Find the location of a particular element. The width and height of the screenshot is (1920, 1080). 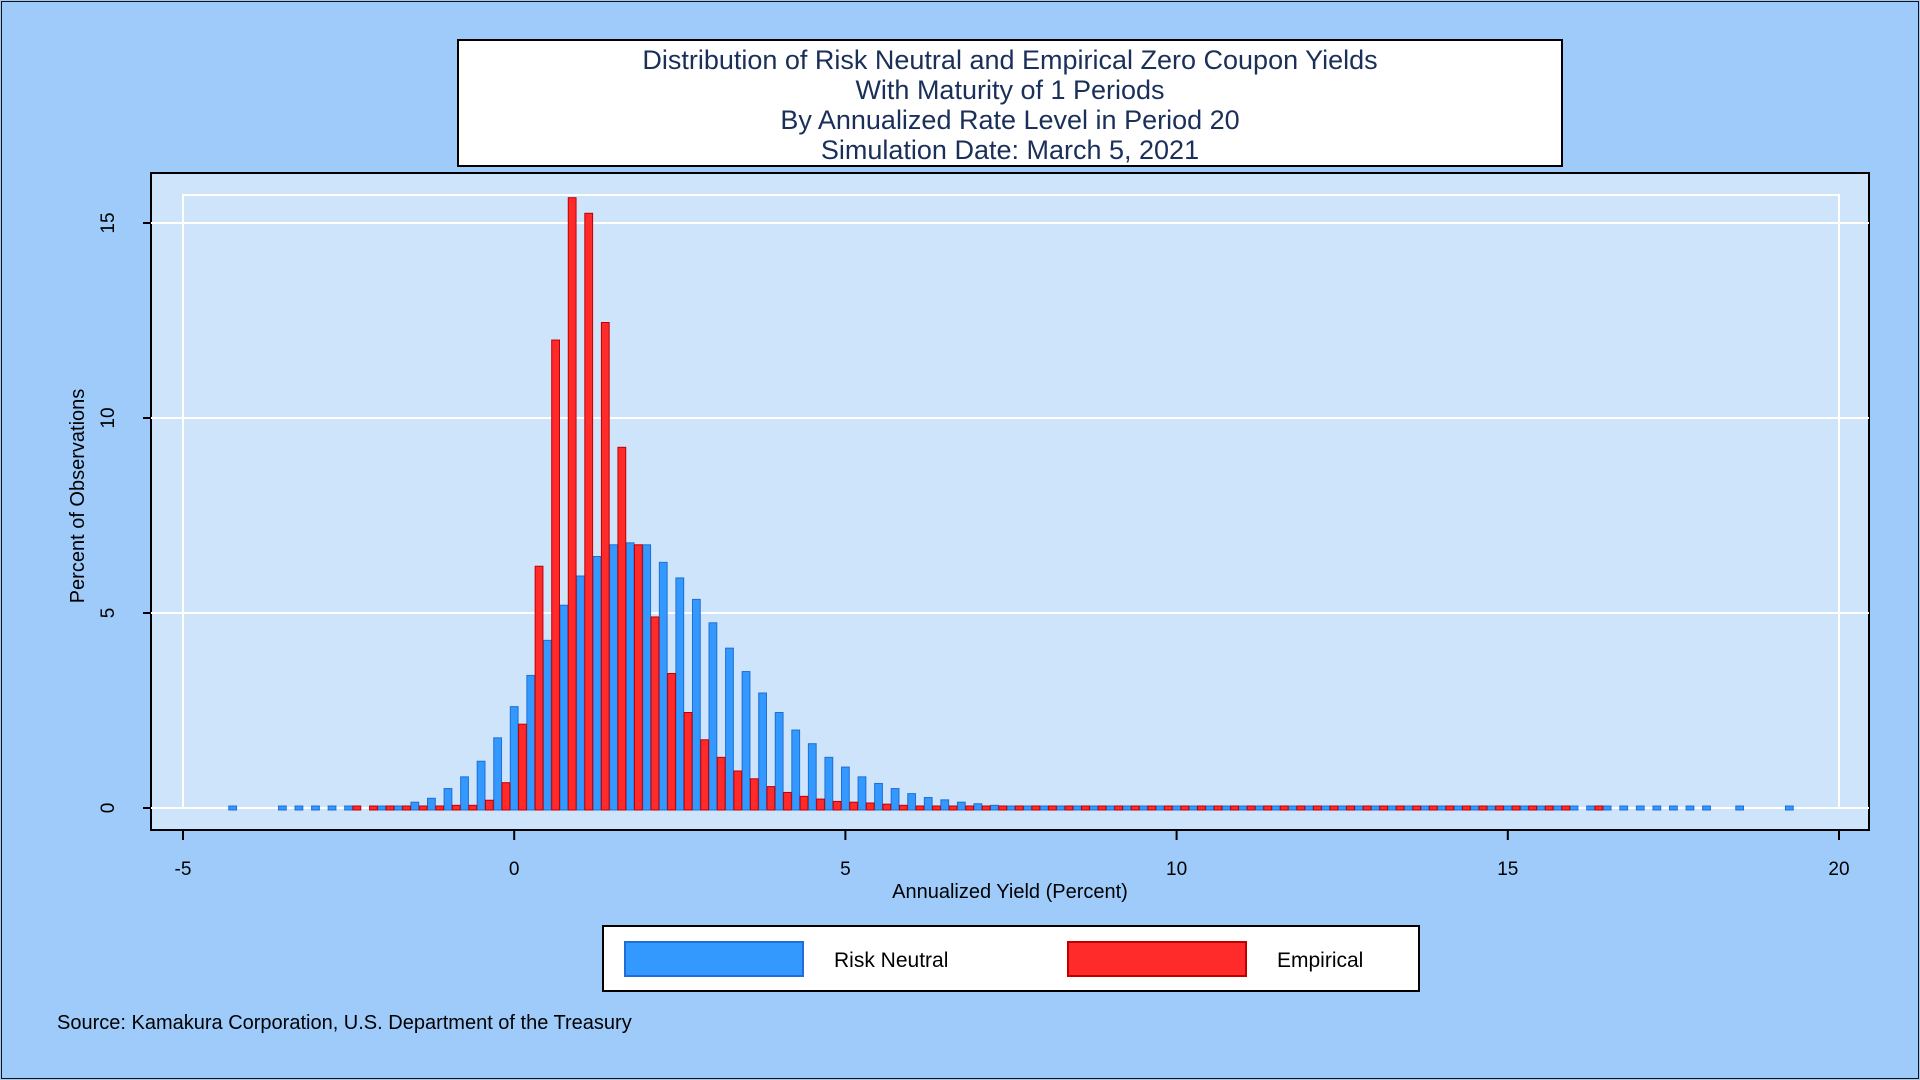

title-line-3: By Annualized Rate Level in Period 20 is located at coordinates (1010, 120).